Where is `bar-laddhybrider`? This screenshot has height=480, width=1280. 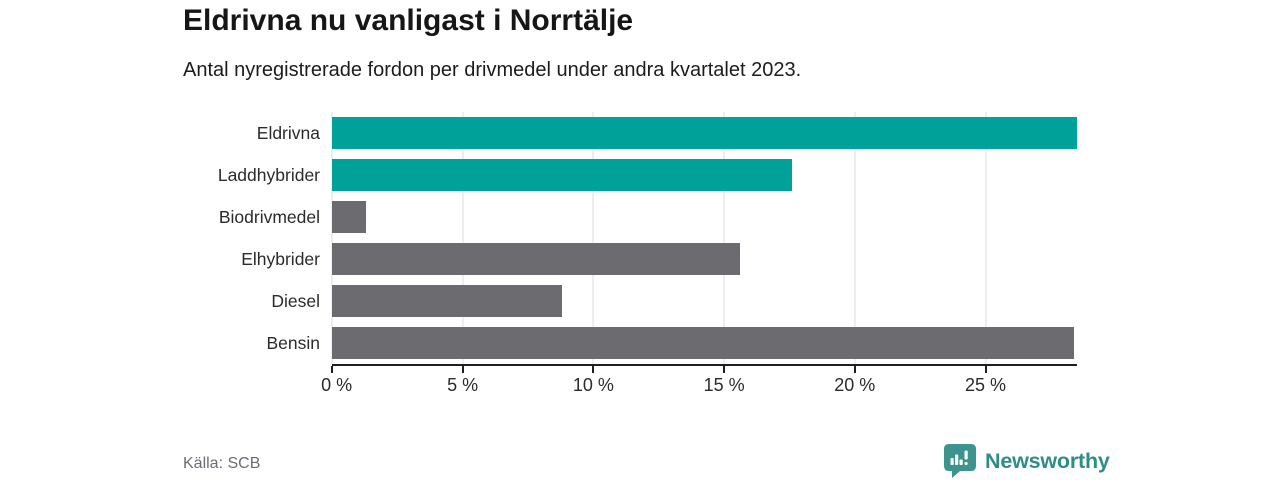
bar-laddhybrider is located at coordinates (562, 175).